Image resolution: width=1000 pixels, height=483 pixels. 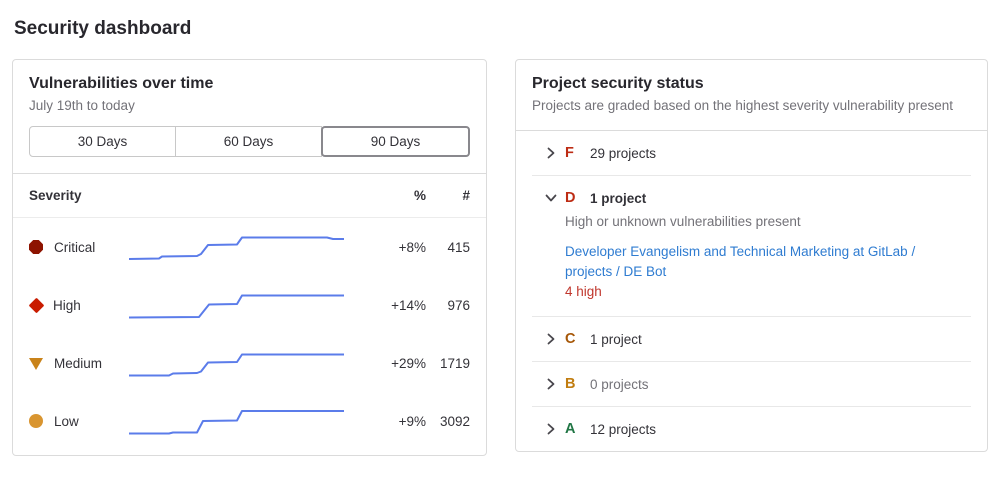 I want to click on severity-row-critical: Critical +8% 415, so click(x=249, y=247).